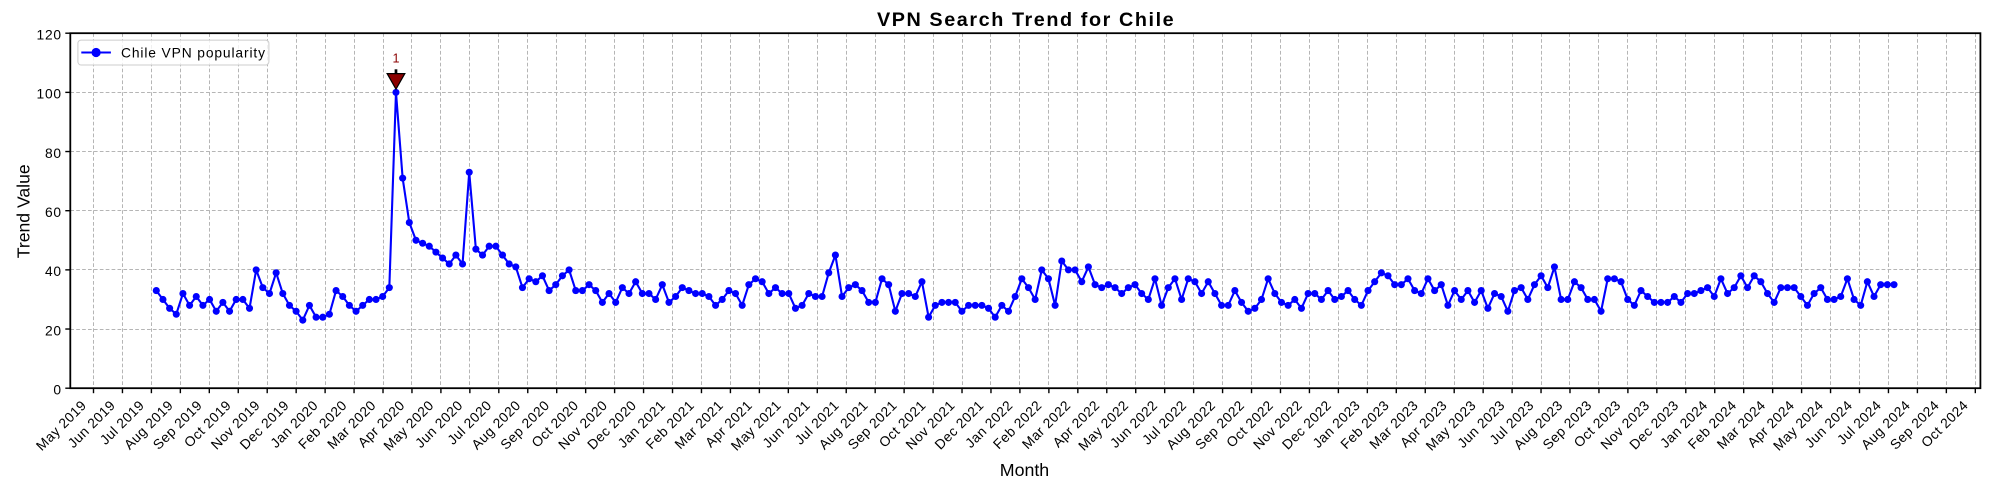 This screenshot has width=1990, height=490. Describe the element at coordinates (1024, 470) in the screenshot. I see `svg-text: Month` at that location.